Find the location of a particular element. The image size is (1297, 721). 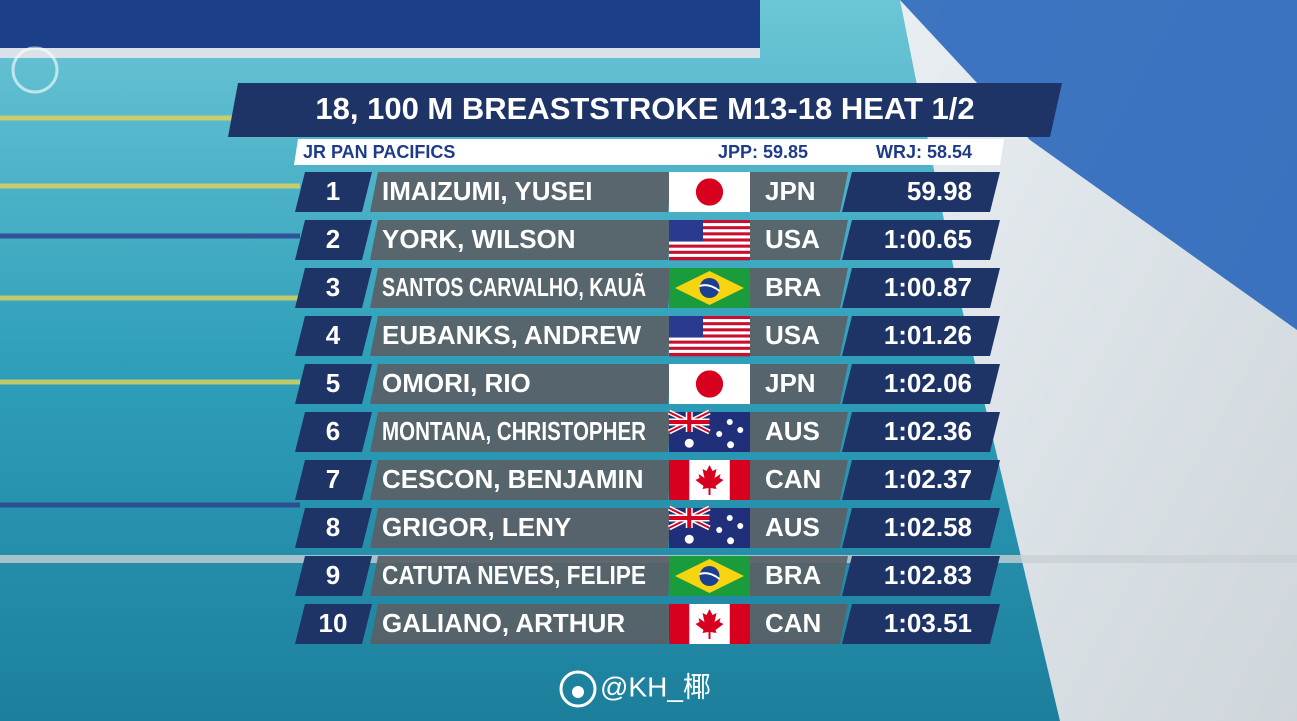

country-code: JPN is located at coordinates (790, 383).